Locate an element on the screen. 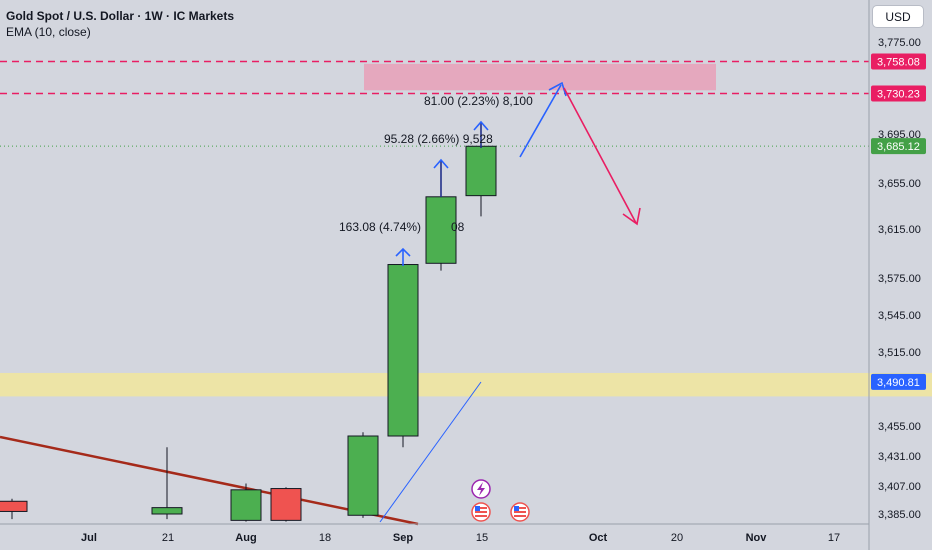 The height and width of the screenshot is (550, 932). price-tag-label: 3,490.81 is located at coordinates (898, 383).